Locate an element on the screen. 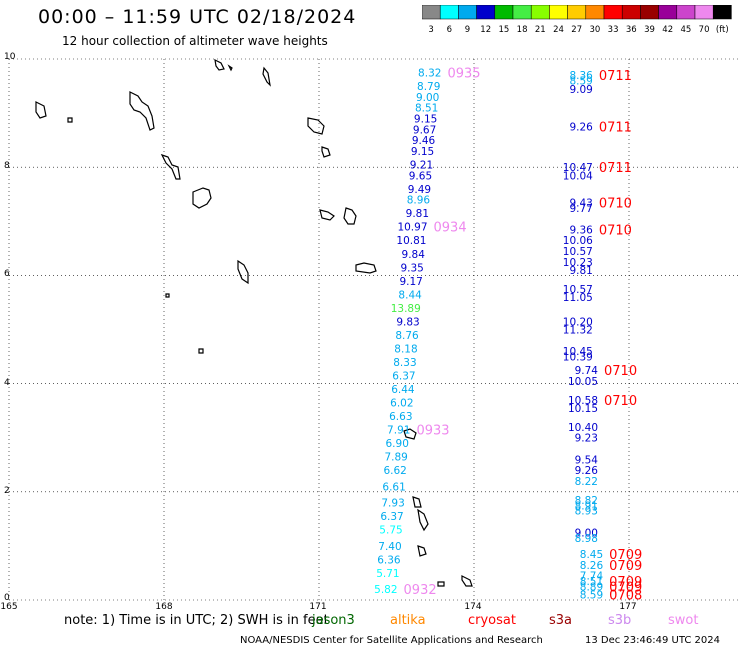 This screenshot has width=740, height=650. wave-height-value: 6.62 is located at coordinates (394, 471).